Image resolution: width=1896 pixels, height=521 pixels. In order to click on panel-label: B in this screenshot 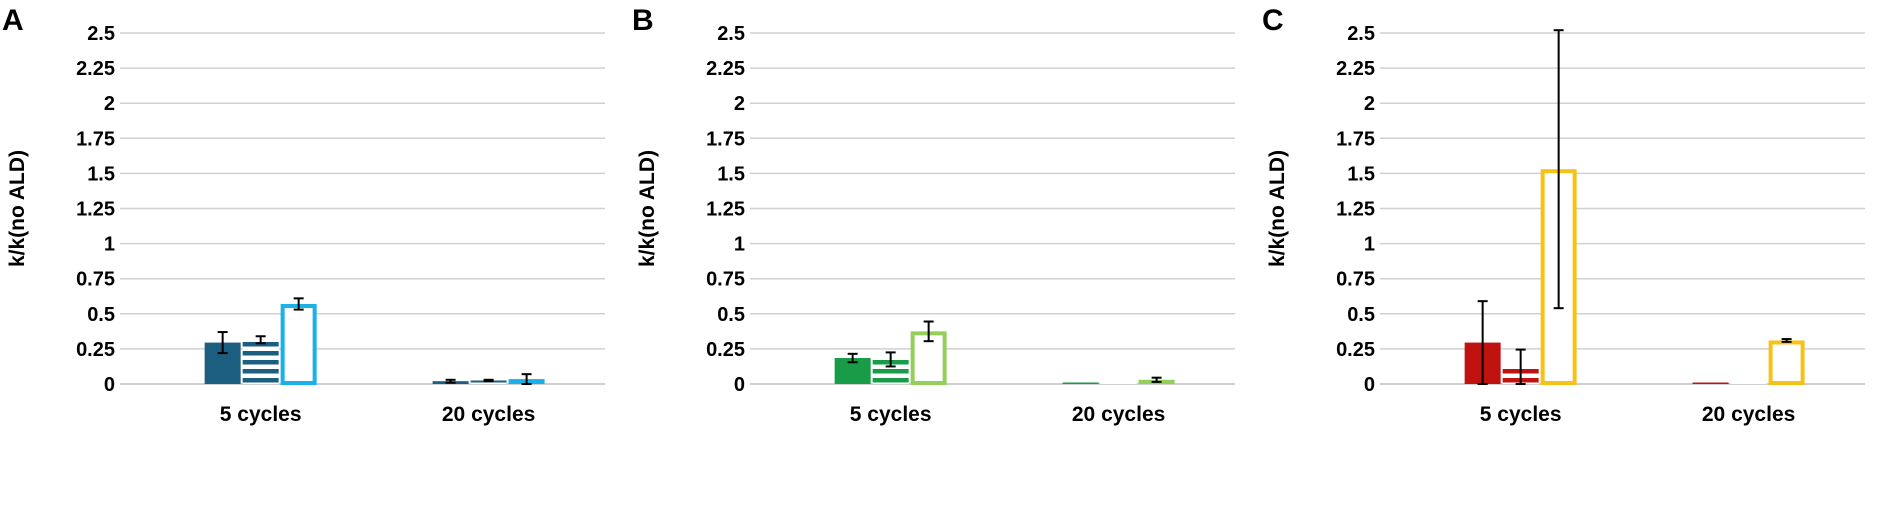, I will do `click(643, 20)`.